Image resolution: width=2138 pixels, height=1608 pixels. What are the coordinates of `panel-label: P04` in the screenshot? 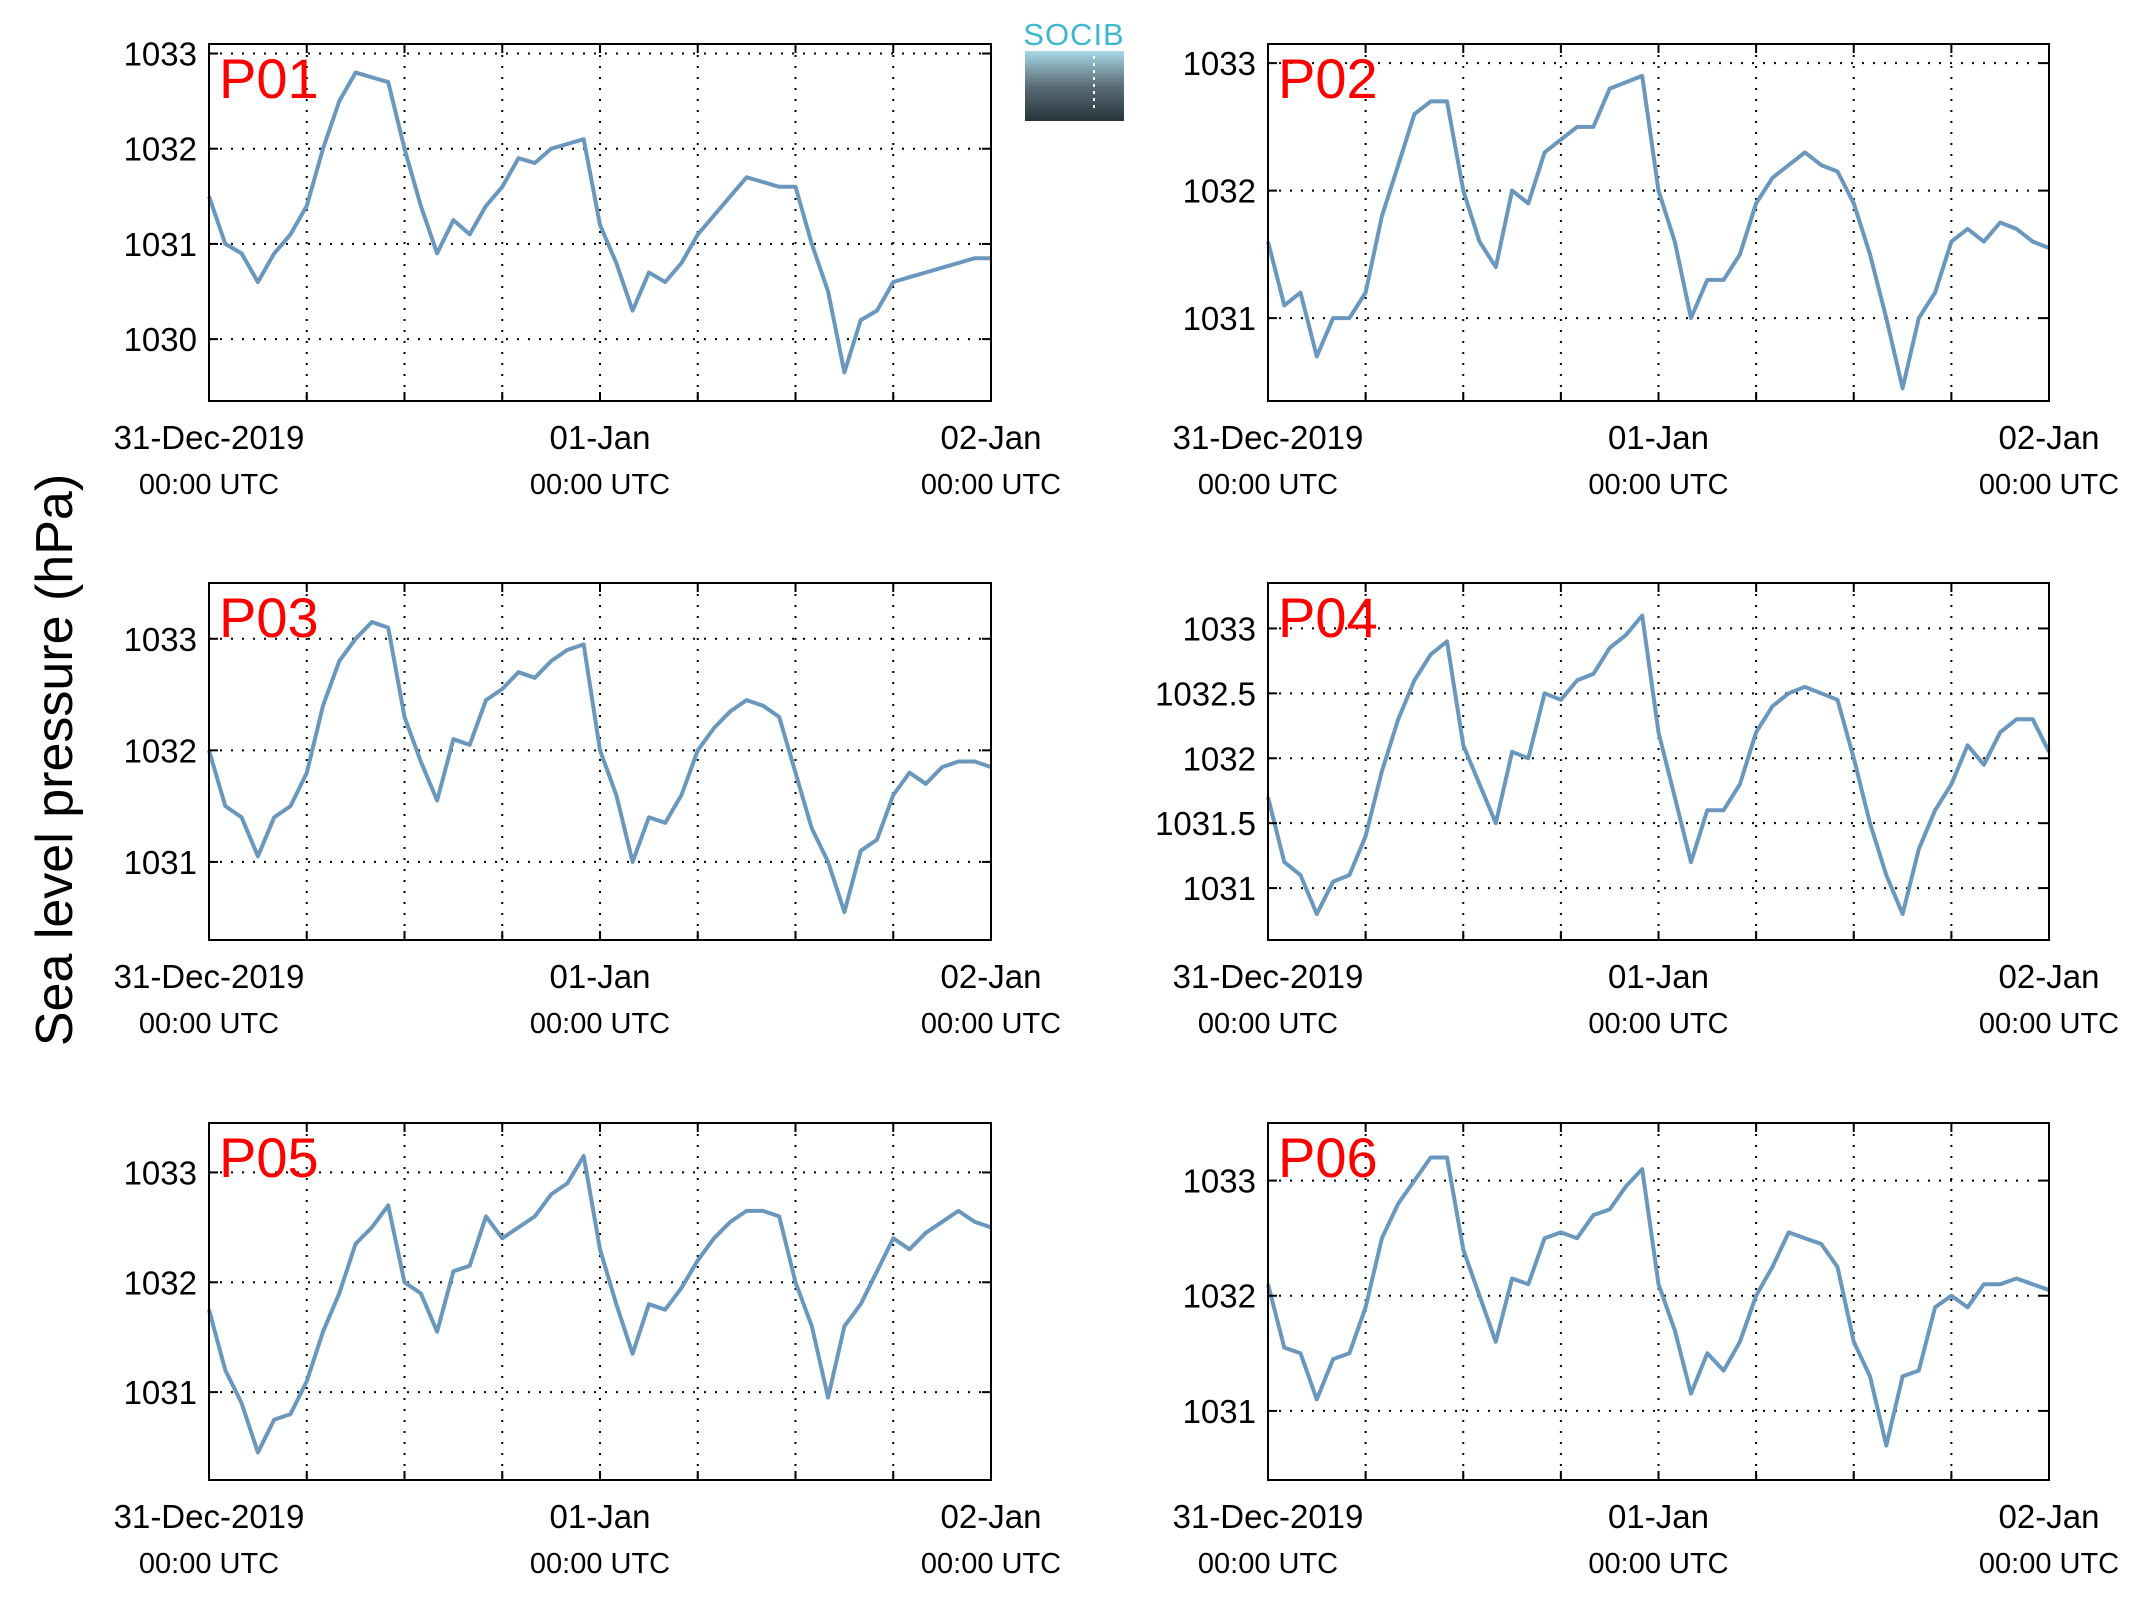 It's located at (1328, 617).